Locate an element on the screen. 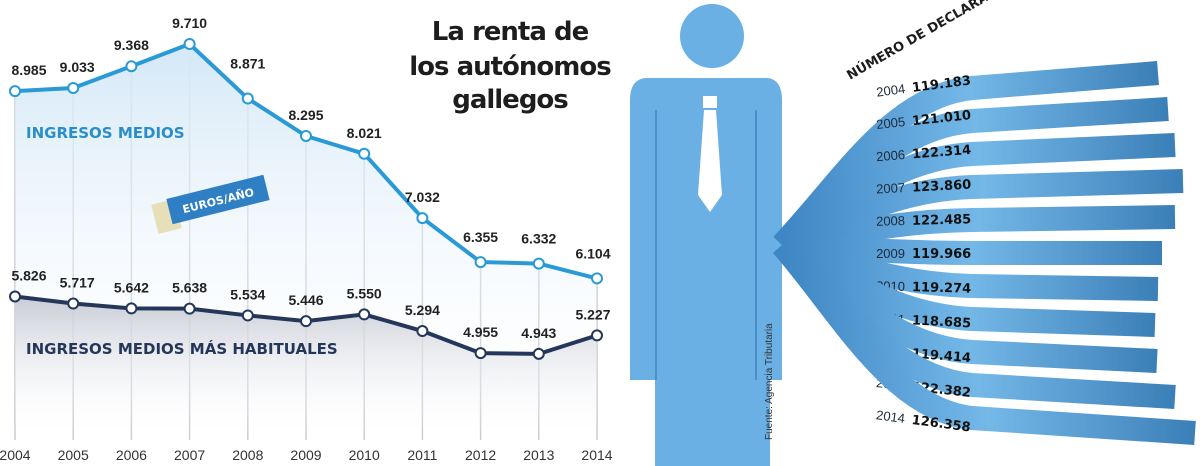  data-label: 5.638 is located at coordinates (189, 288).